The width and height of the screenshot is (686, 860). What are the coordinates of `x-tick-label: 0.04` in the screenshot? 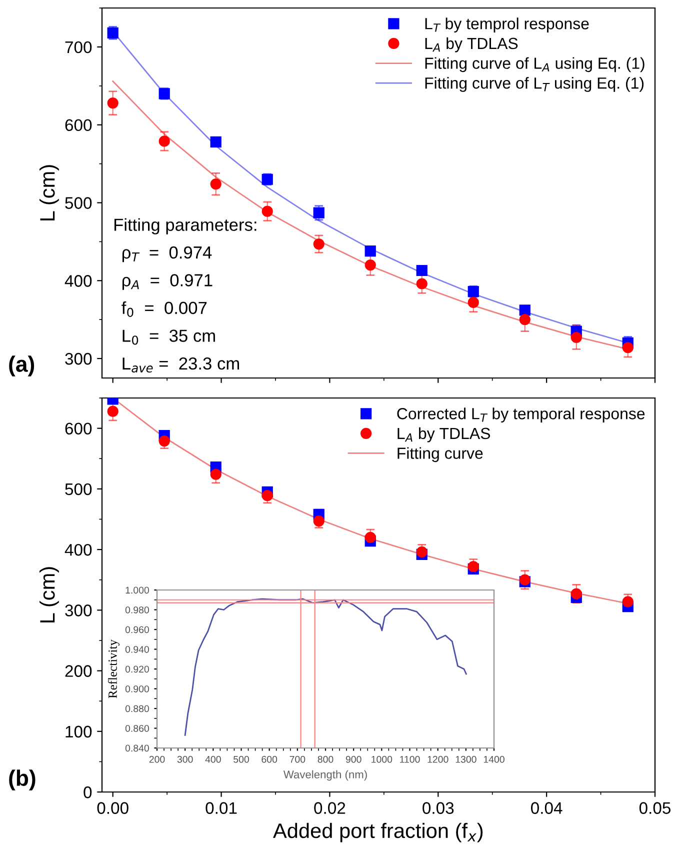 It's located at (546, 808).